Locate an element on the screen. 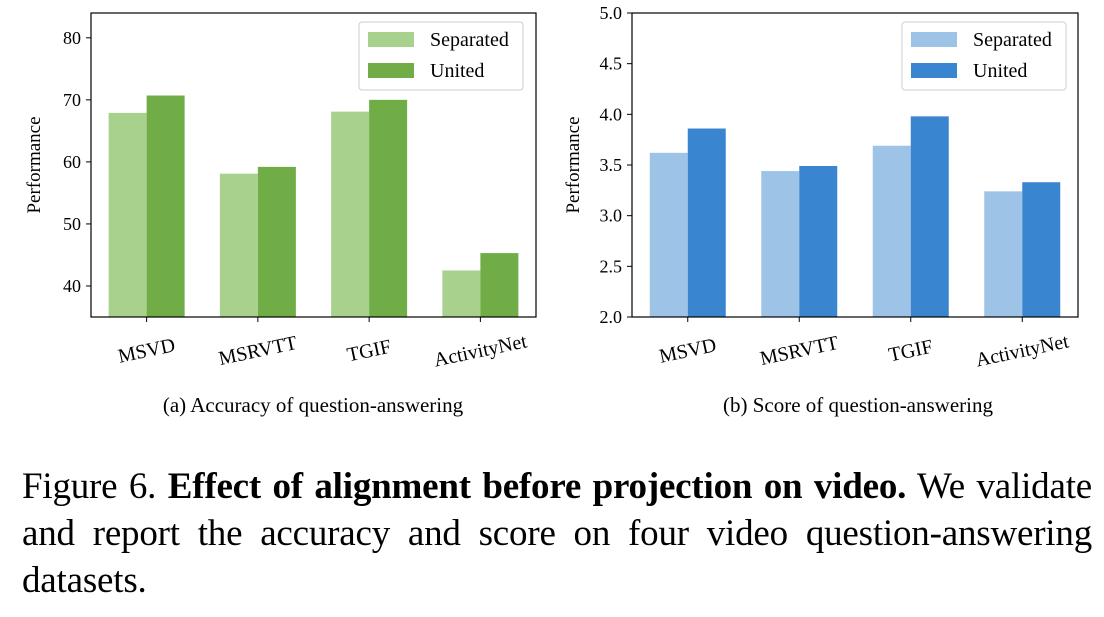 The width and height of the screenshot is (1104, 617). y-tick-label: 3.5 is located at coordinates (611, 165).